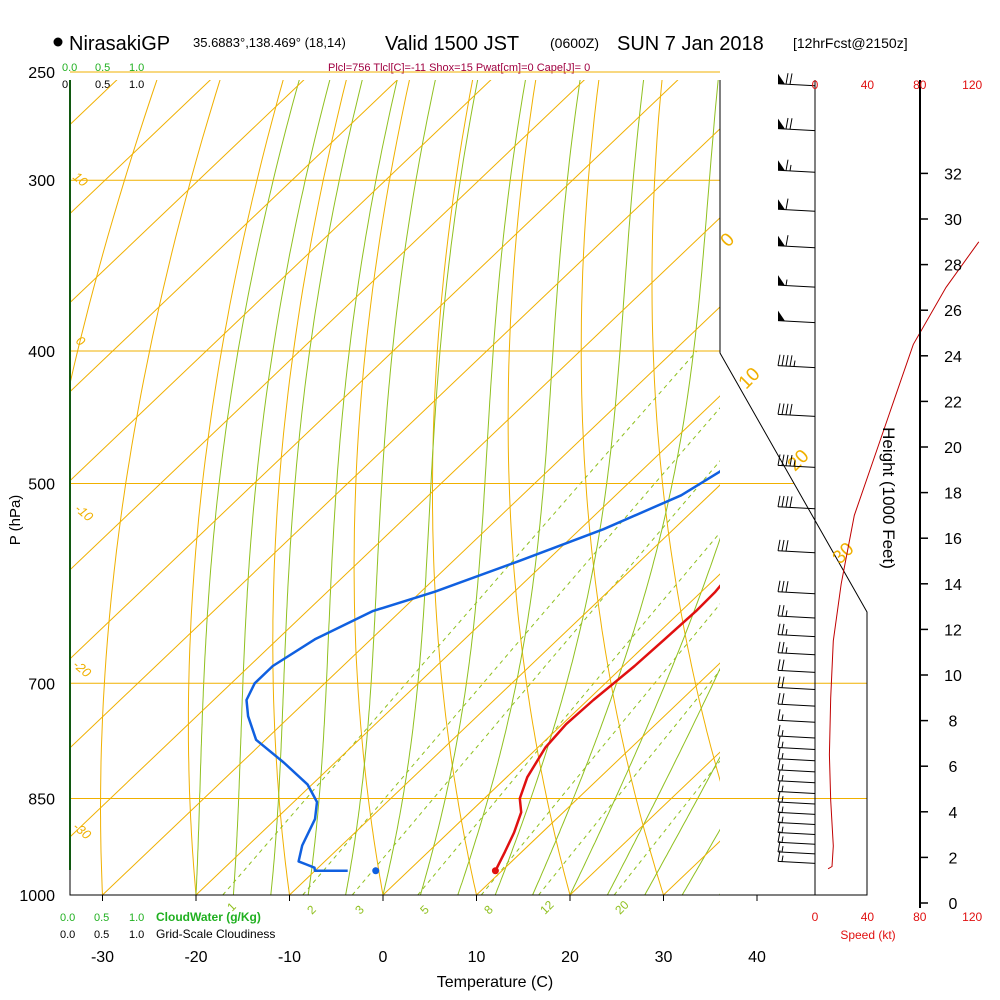 The height and width of the screenshot is (1000, 1000). What do you see at coordinates (953, 266) in the screenshot?
I see `height-tick-label: 28` at bounding box center [953, 266].